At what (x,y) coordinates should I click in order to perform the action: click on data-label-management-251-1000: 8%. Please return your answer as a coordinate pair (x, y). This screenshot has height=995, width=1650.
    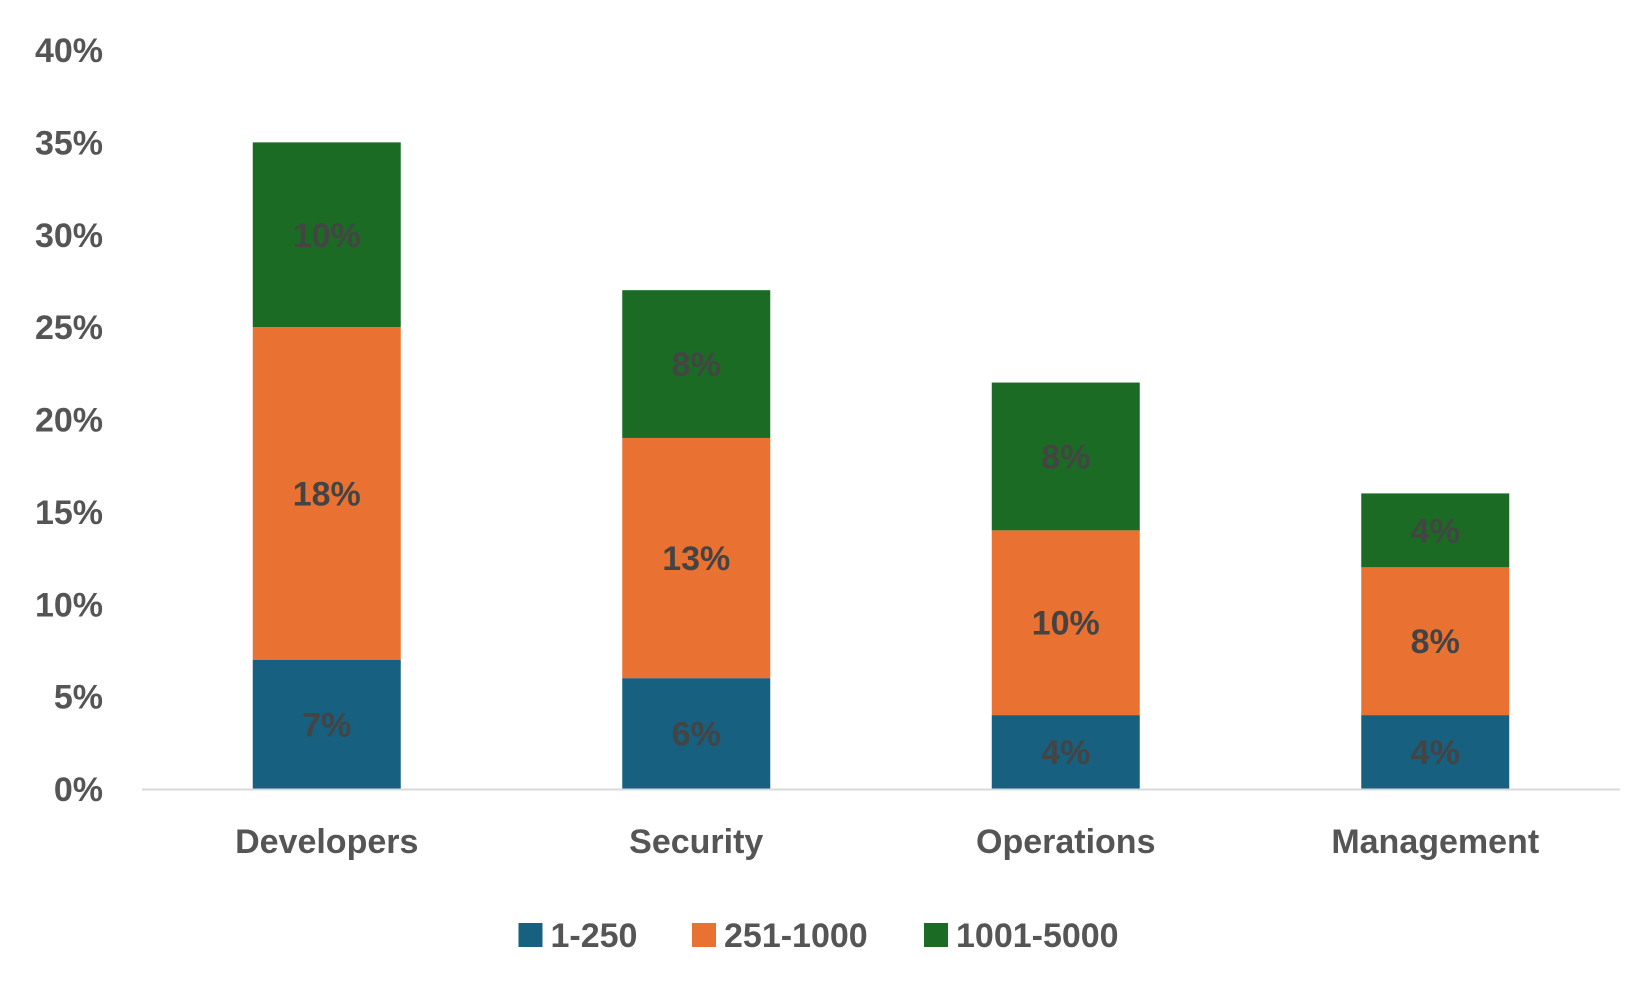
    Looking at the image, I should click on (1435, 642).